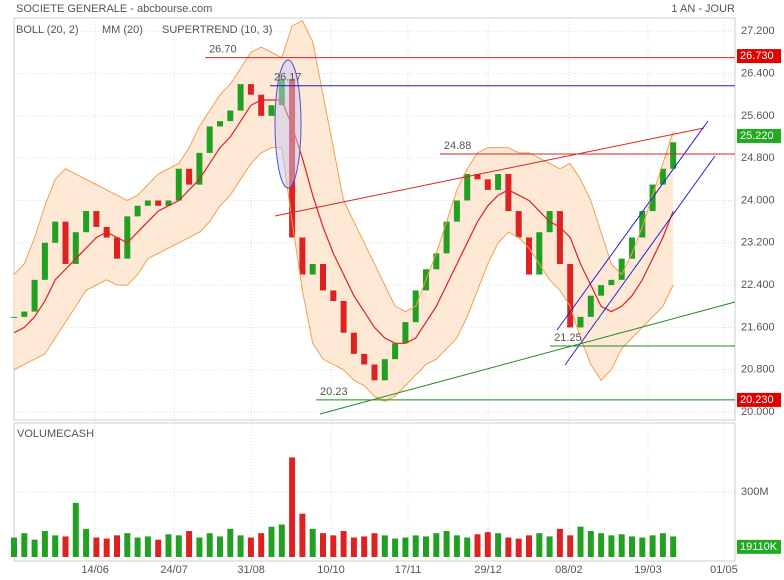  What do you see at coordinates (408, 570) in the screenshot?
I see `x-tick-label: 17/11` at bounding box center [408, 570].